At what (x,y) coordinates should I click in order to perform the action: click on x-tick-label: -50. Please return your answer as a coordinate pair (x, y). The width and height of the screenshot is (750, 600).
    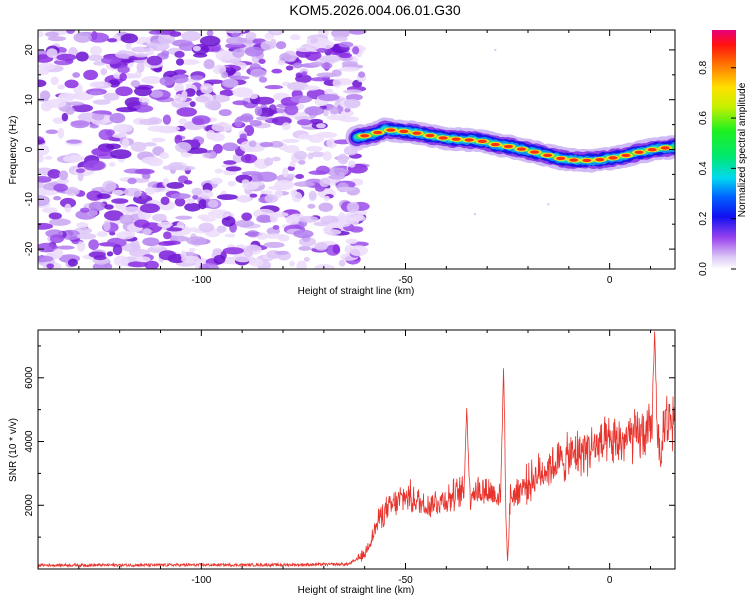
    Looking at the image, I should click on (405, 580).